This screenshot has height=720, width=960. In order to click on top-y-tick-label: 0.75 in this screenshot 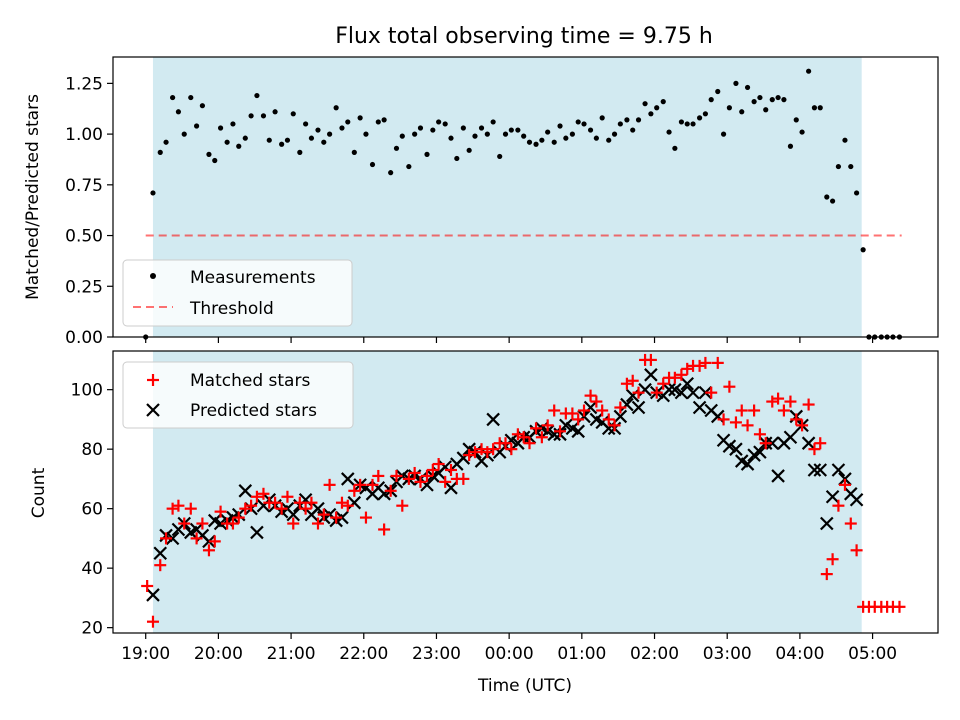, I will do `click(84, 186)`.